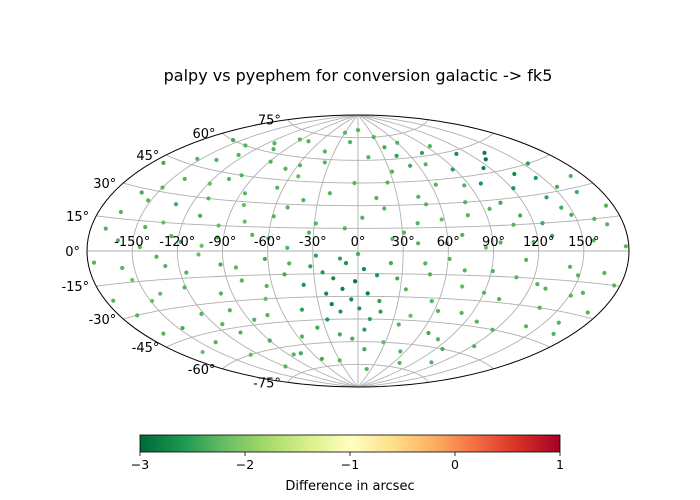 The height and width of the screenshot is (500, 700). What do you see at coordinates (268, 242) in the screenshot?
I see `x-tick-label: -60°` at bounding box center [268, 242].